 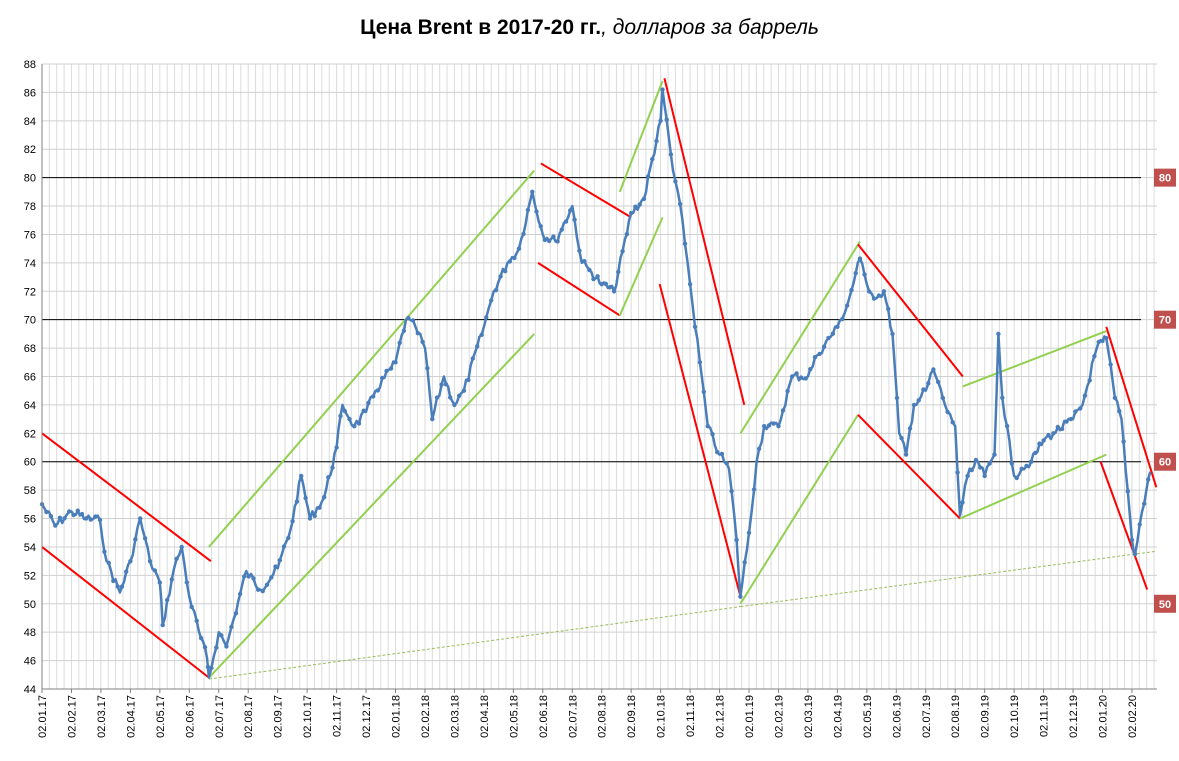 What do you see at coordinates (710, 27) in the screenshot?
I see `chart-title-italic: , долларов за баррель` at bounding box center [710, 27].